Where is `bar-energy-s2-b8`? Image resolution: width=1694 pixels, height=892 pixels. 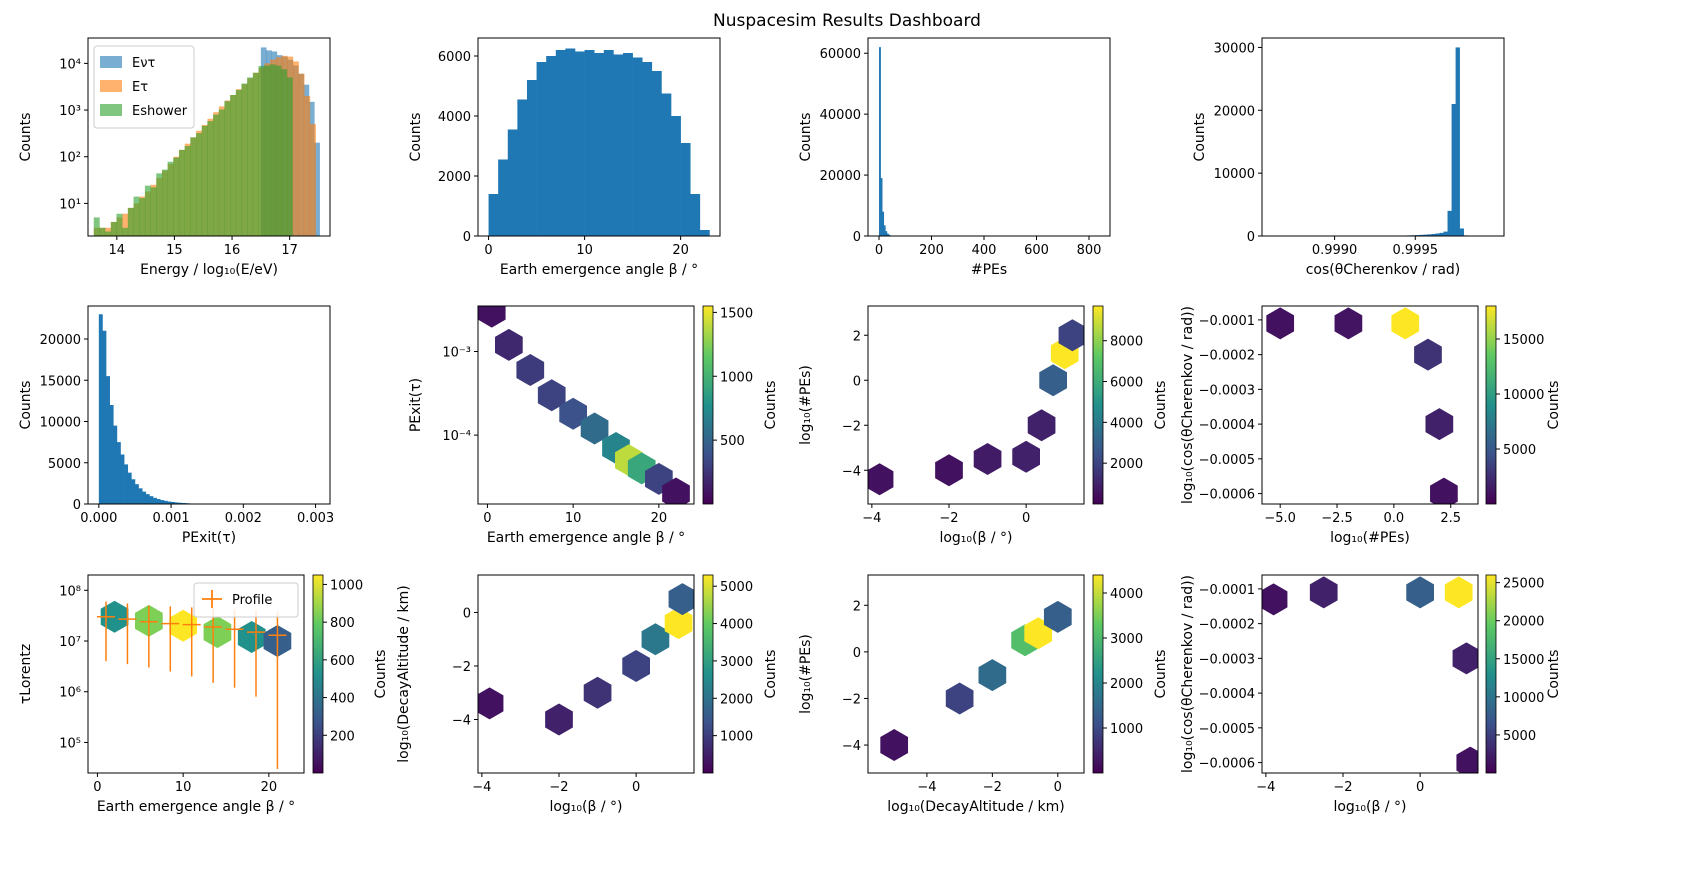
bar-energy-s2-b8 is located at coordinates (142, 217).